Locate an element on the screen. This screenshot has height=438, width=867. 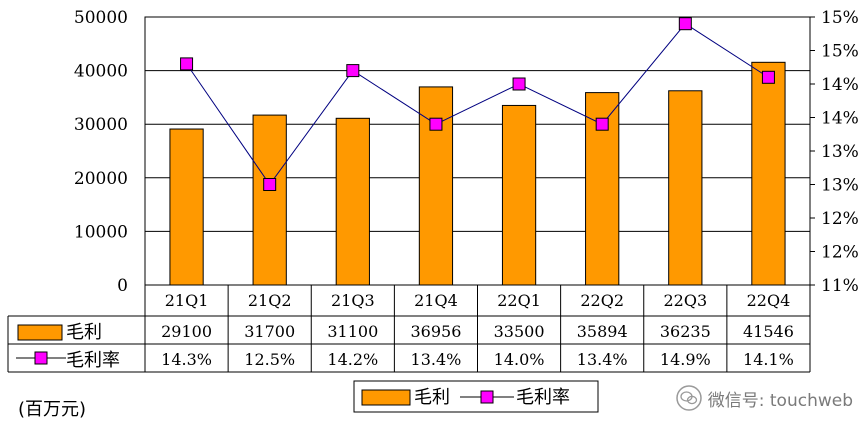
category-label: 21Q4 is located at coordinates (436, 300).